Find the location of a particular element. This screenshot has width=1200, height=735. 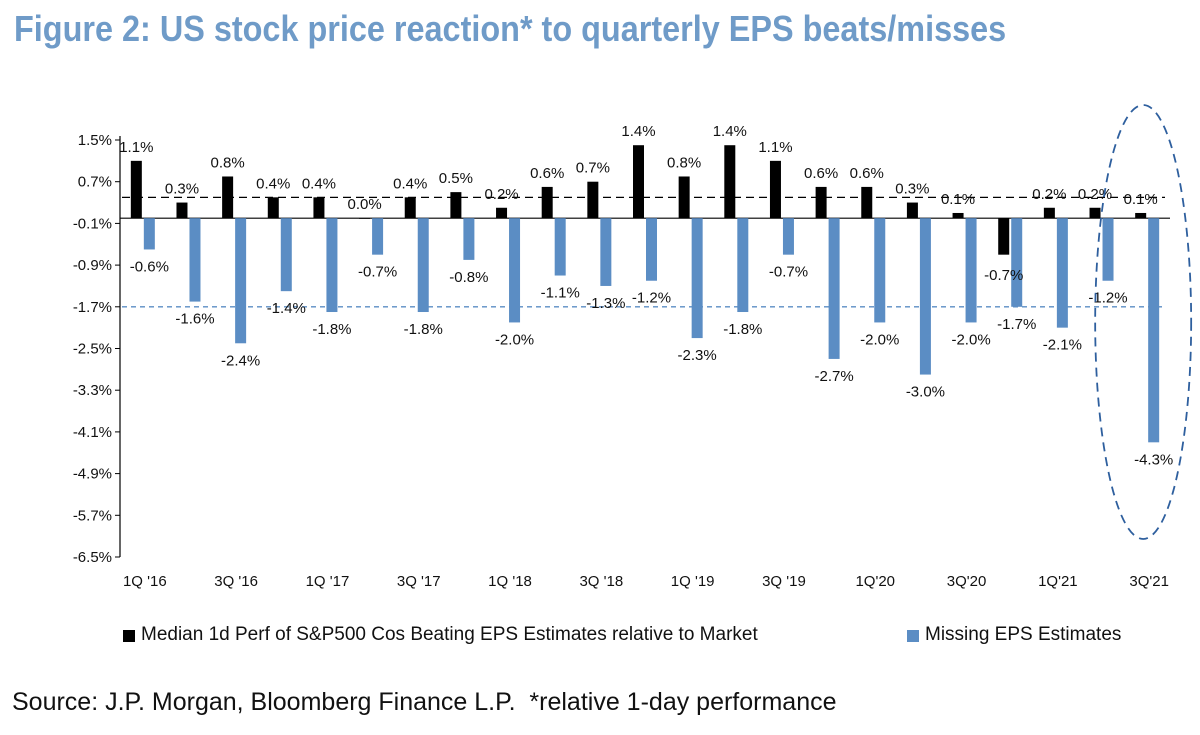

beat-data-label: 1.1% is located at coordinates (775, 147).